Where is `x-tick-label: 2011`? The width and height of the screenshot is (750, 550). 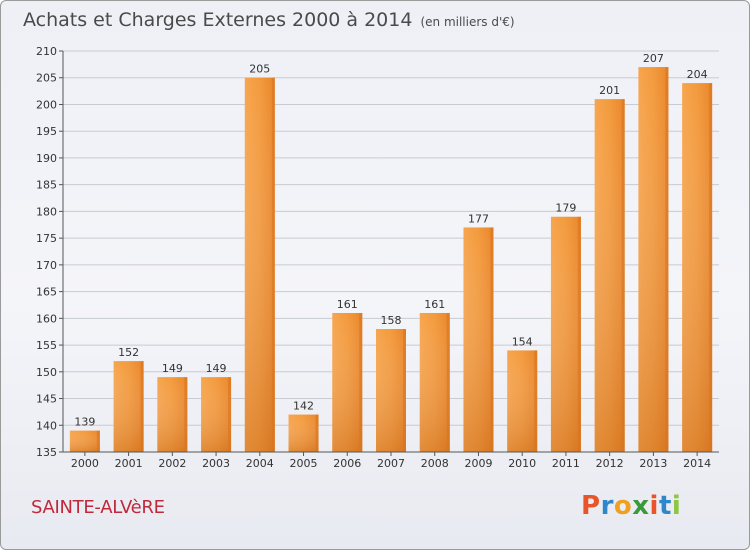
x-tick-label: 2011 is located at coordinates (566, 463).